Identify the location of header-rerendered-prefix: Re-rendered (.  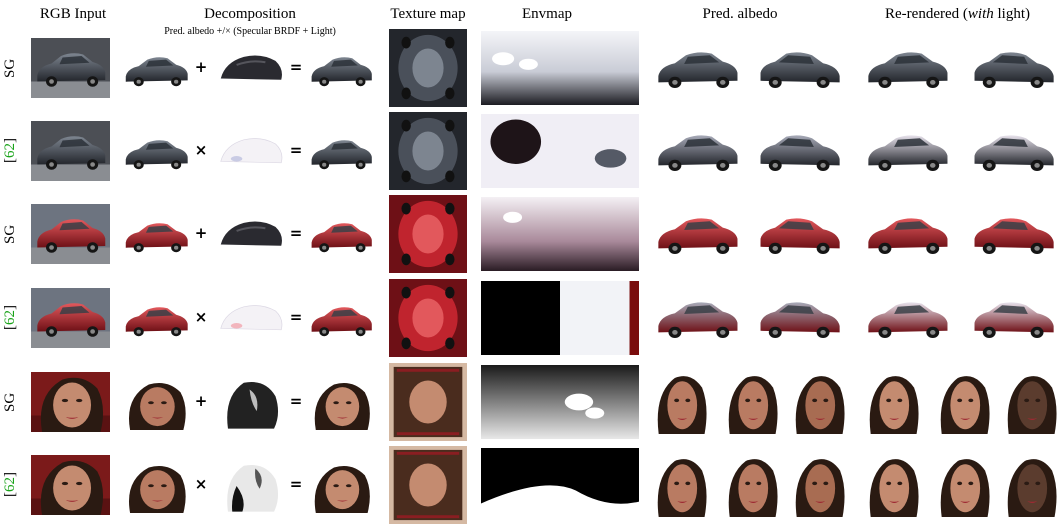
(926, 14).